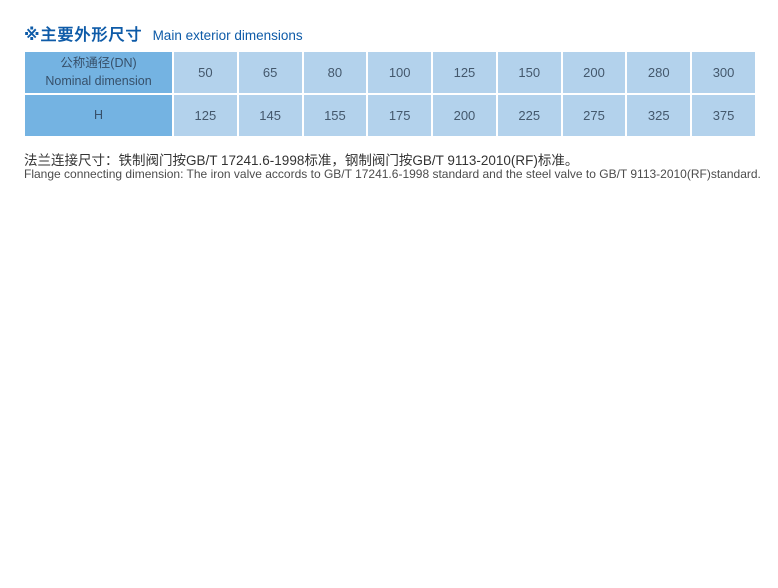 This screenshot has height=588, width=778. I want to click on table-cell-dn-200: 200, so click(594, 72).